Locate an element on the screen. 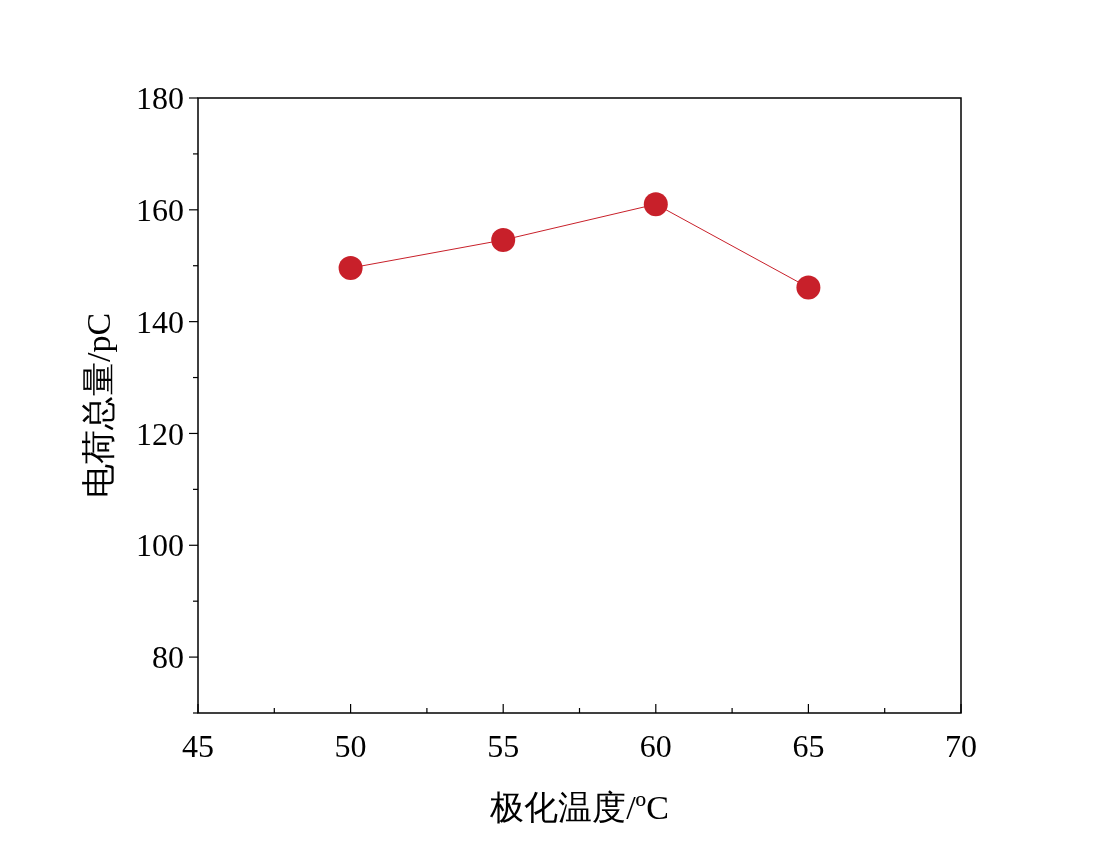  x-tick-label: 50 is located at coordinates (350, 746).